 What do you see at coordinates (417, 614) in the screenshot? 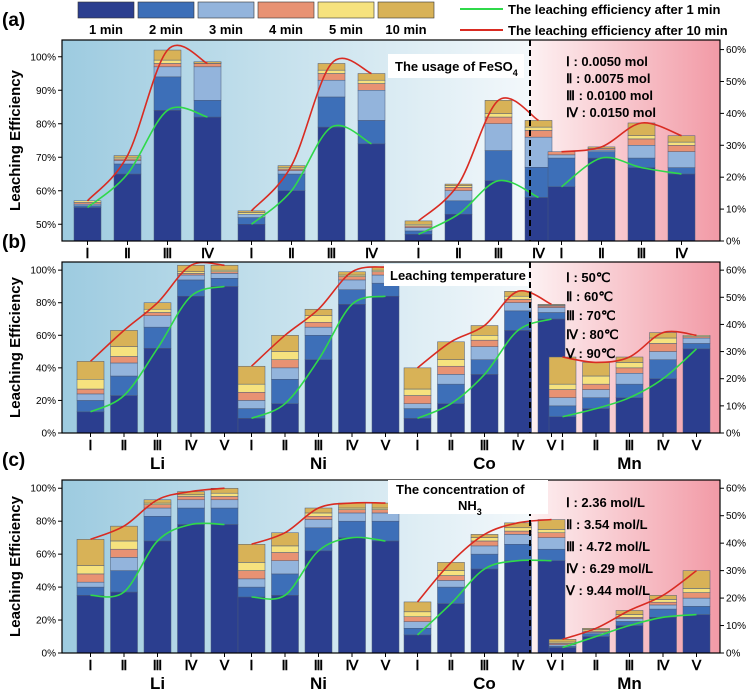
I see `bar-co-1-5min` at bounding box center [417, 614].